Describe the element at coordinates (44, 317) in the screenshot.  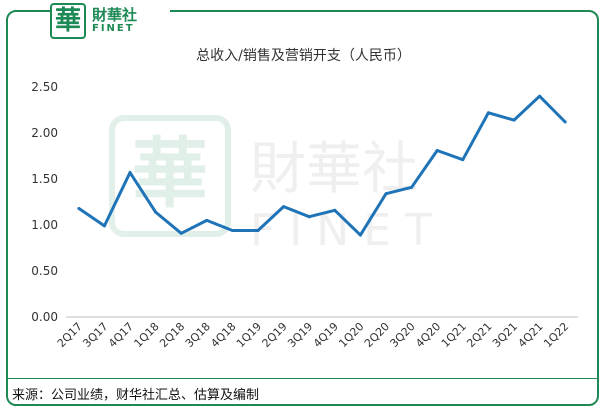
I see `y-tick-label: 0.00` at that location.